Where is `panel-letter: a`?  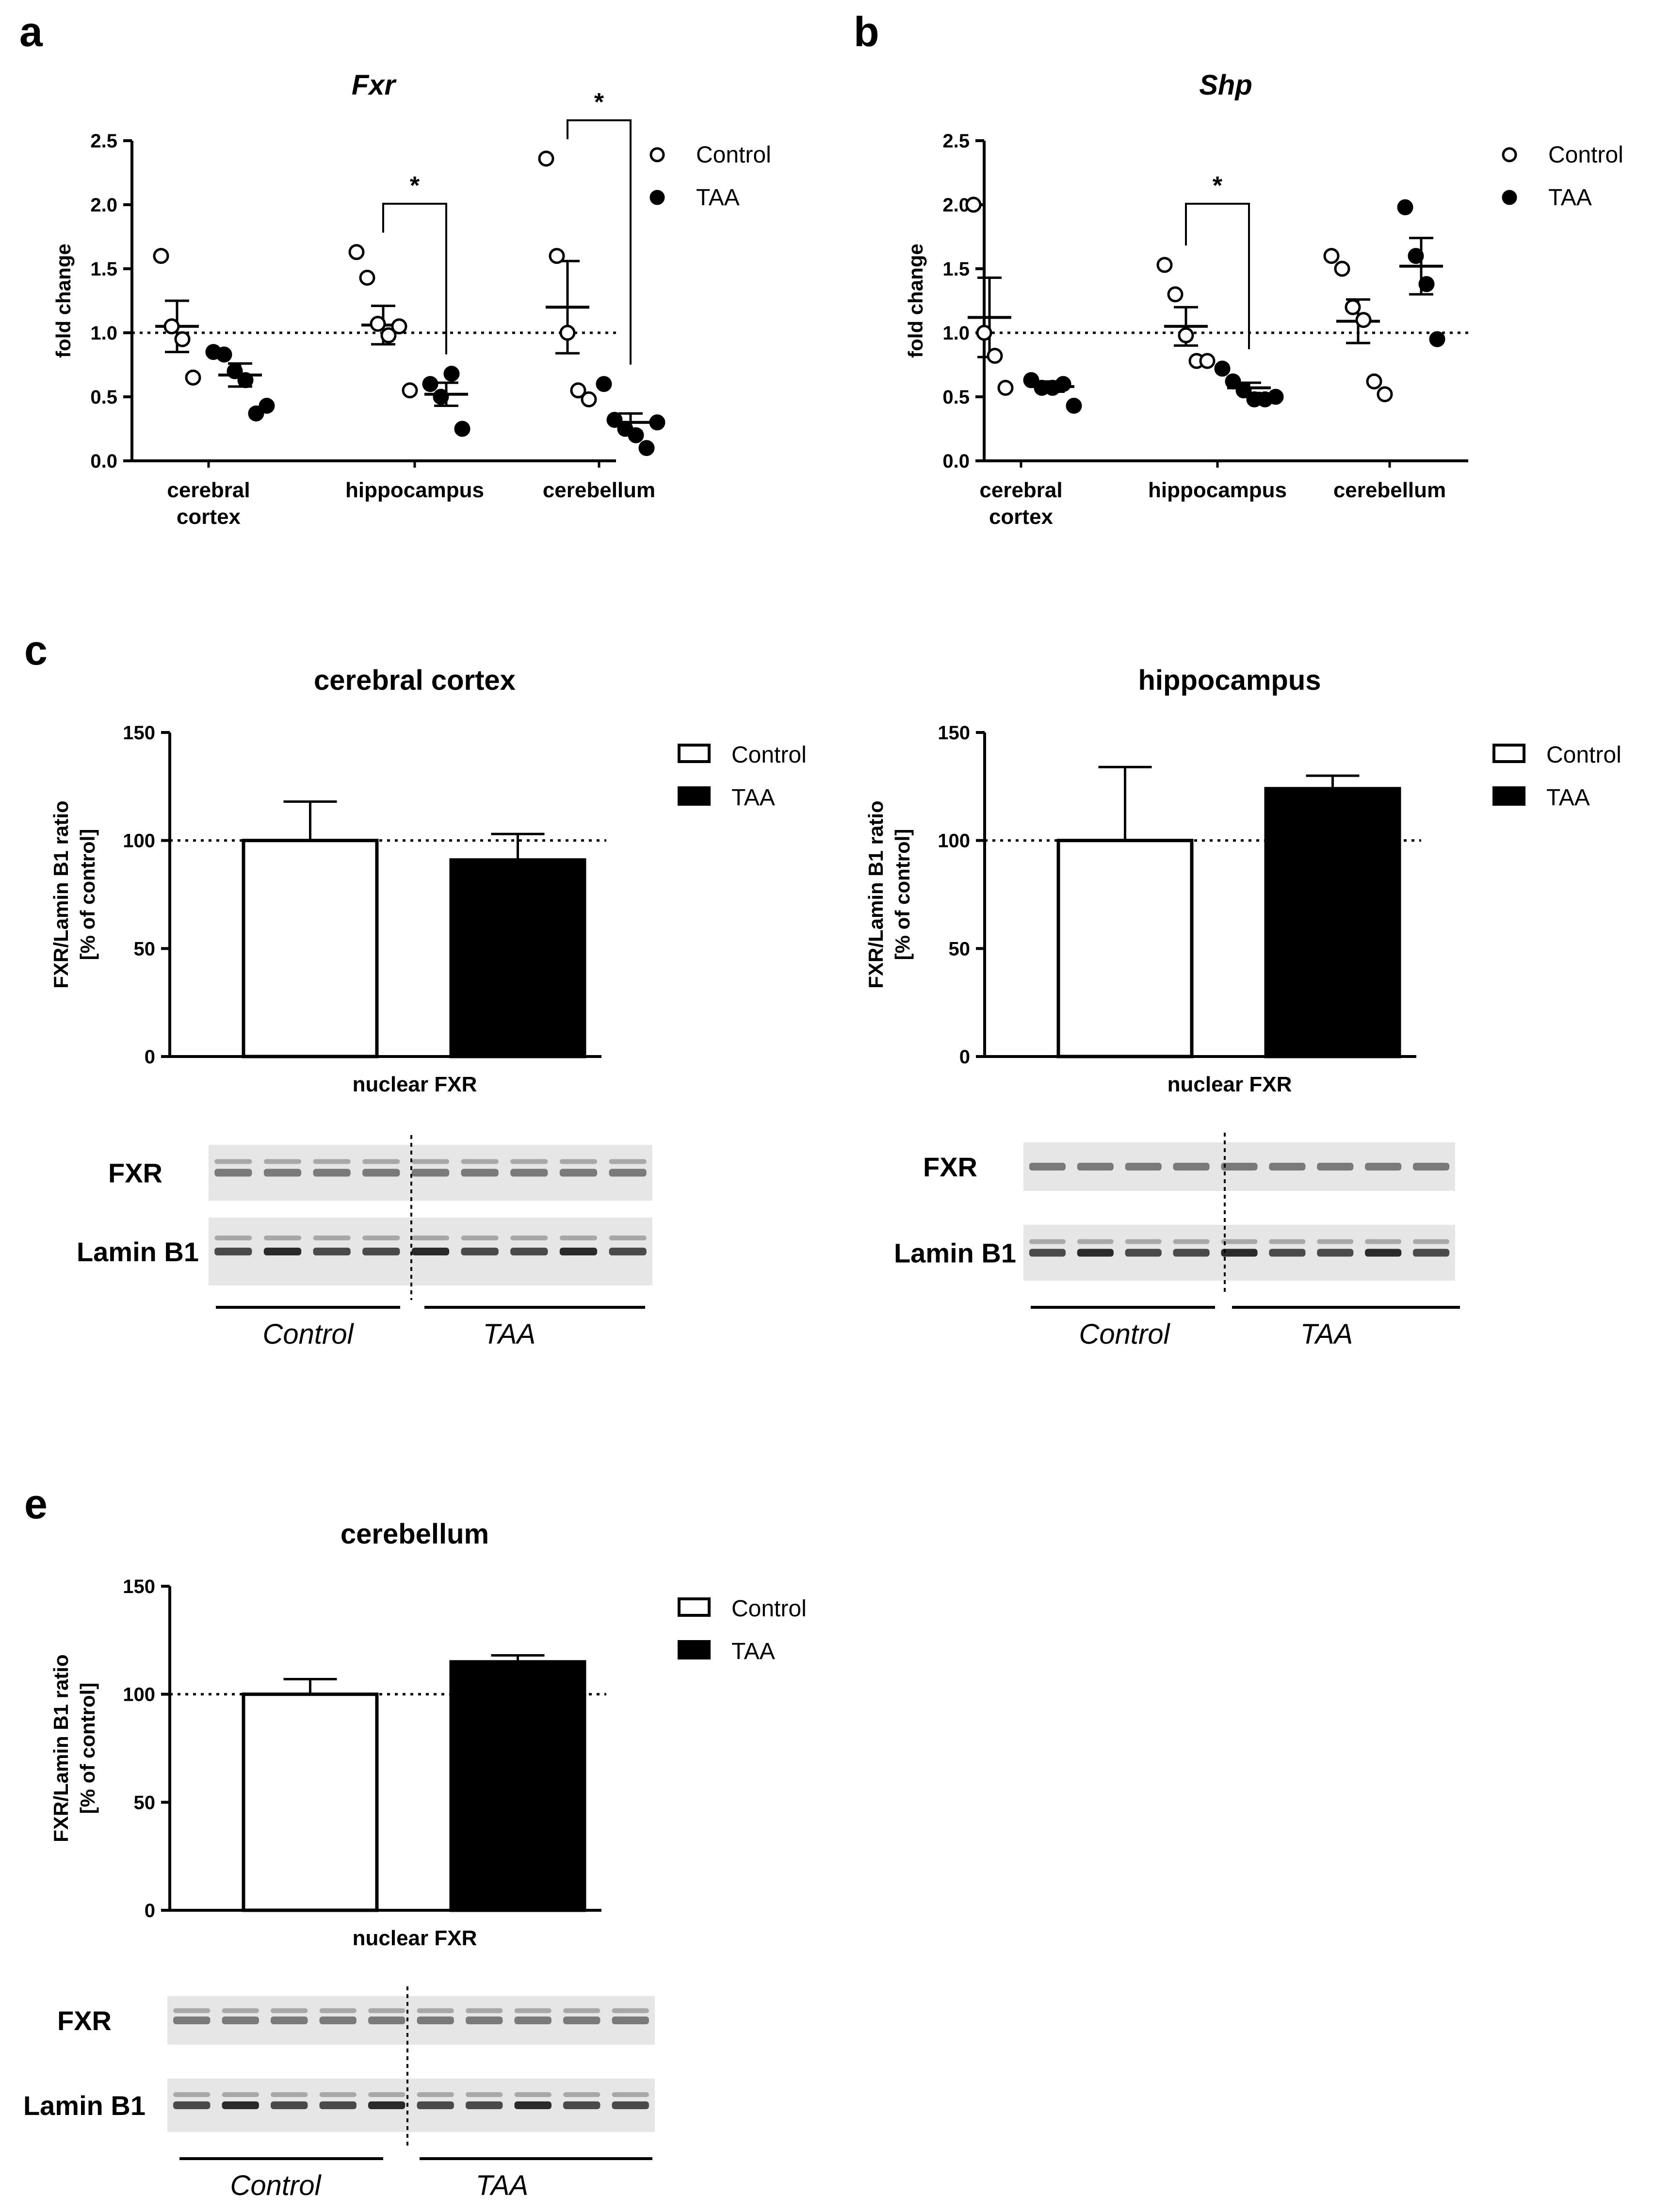
panel-letter: a is located at coordinates (31, 32).